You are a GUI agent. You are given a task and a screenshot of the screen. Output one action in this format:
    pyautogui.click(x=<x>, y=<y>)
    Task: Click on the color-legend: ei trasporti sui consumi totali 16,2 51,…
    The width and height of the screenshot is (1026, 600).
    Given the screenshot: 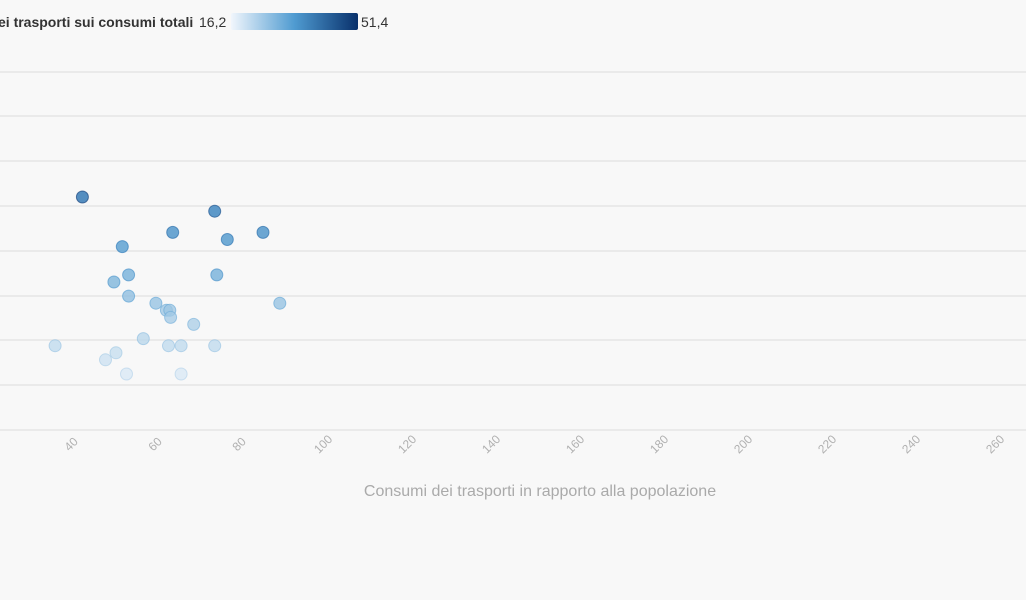 What is the action you would take?
    pyautogui.click(x=194, y=21)
    